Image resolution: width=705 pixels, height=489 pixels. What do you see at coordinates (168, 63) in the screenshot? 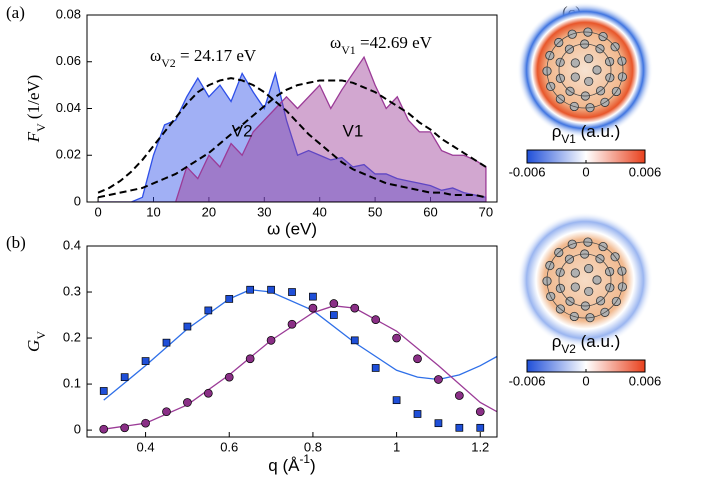
I see `annotation-part: V2` at bounding box center [168, 63].